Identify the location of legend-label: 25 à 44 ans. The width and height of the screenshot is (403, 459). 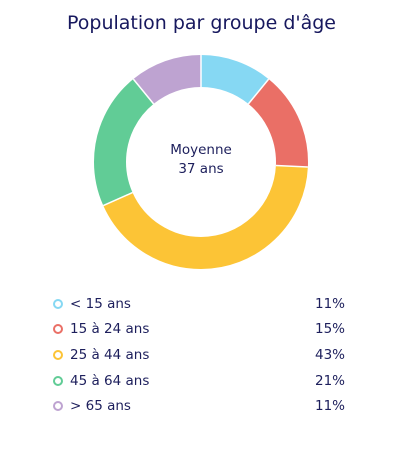
(110, 354).